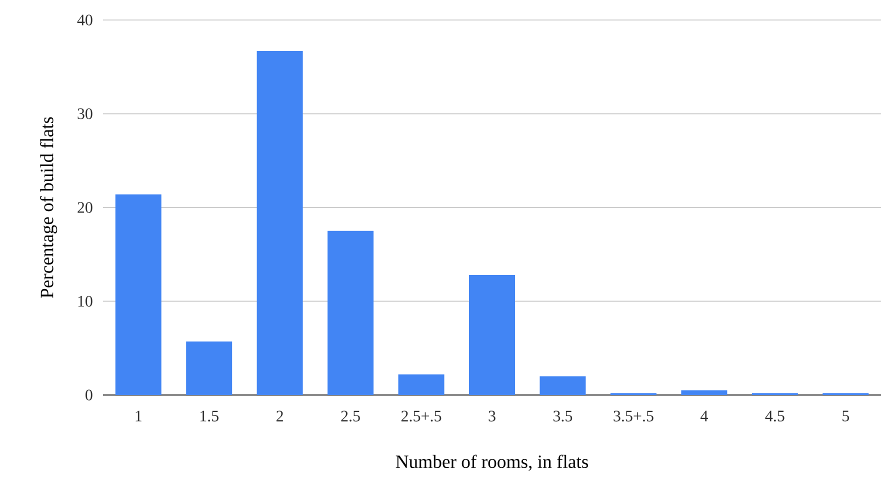 Image resolution: width=881 pixels, height=479 pixels. Describe the element at coordinates (209, 416) in the screenshot. I see `x-tick-label: 1.5` at that location.